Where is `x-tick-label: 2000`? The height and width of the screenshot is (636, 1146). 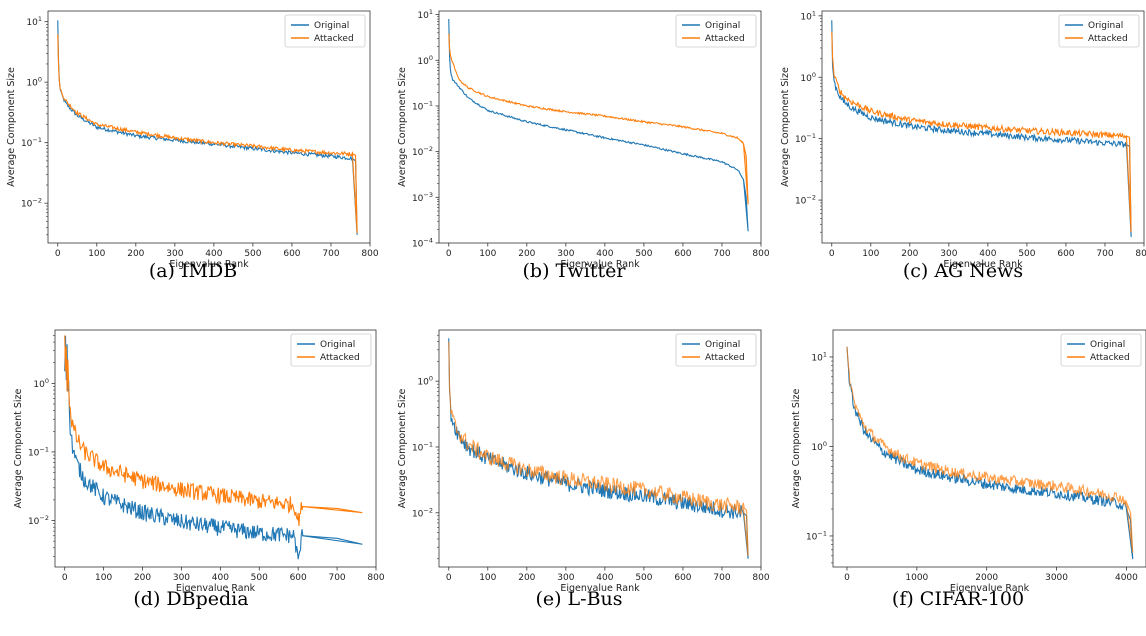 x-tick-label: 2000 is located at coordinates (986, 578).